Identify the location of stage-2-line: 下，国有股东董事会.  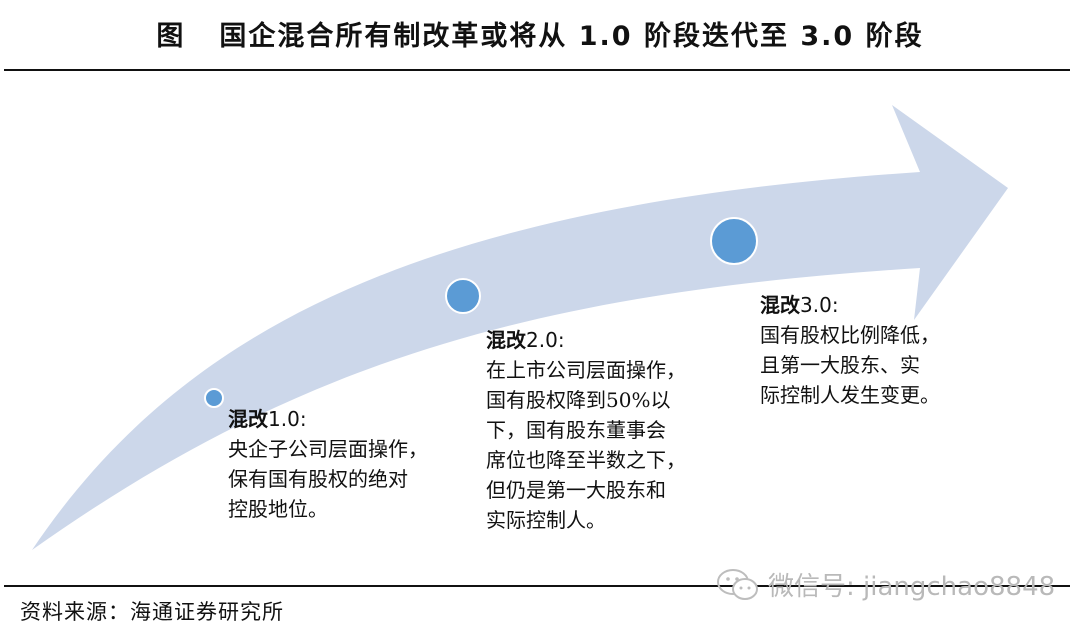
(576, 430).